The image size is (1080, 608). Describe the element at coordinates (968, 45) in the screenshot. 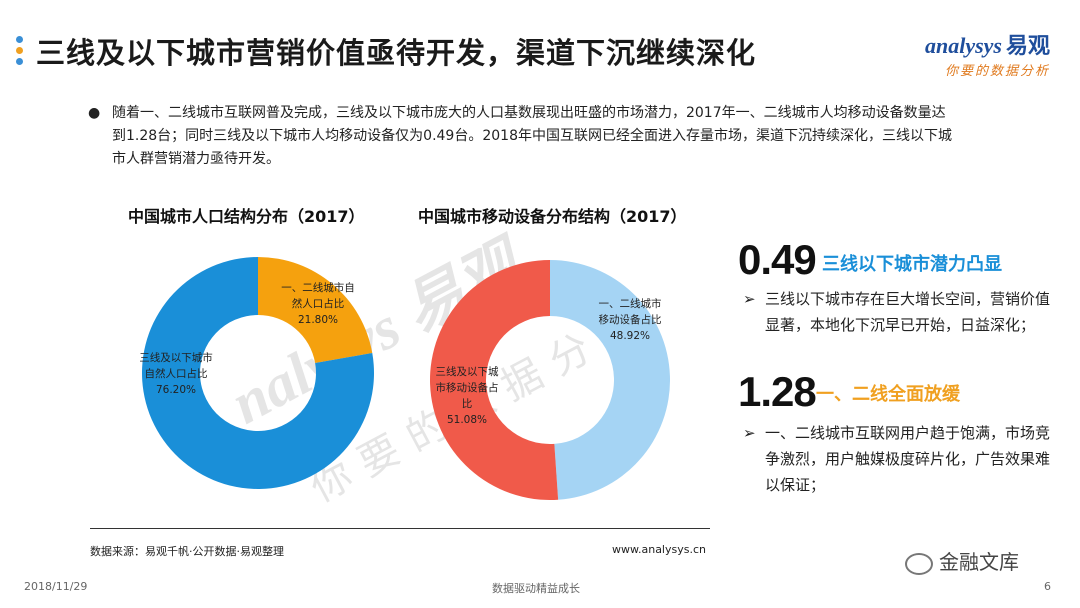

I see `logo-en: nalysys` at that location.